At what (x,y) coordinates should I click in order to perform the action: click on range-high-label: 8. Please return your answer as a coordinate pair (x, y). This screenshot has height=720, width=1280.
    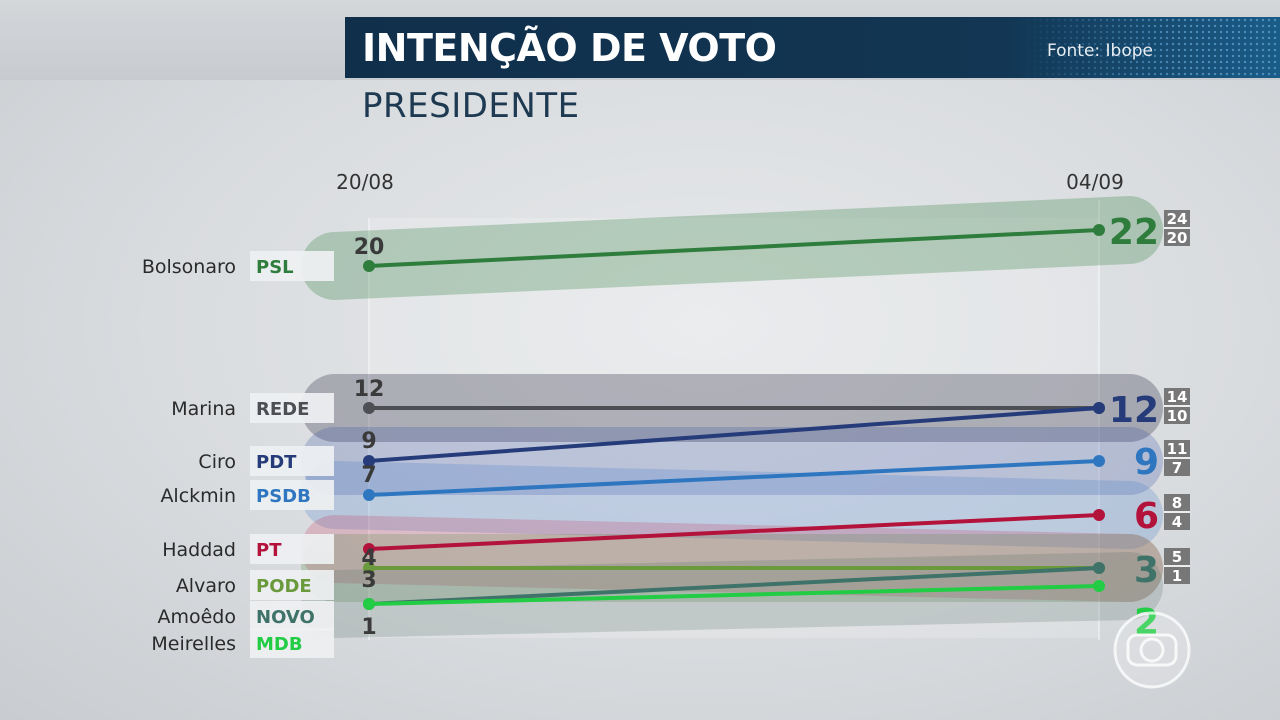
    Looking at the image, I should click on (1177, 503).